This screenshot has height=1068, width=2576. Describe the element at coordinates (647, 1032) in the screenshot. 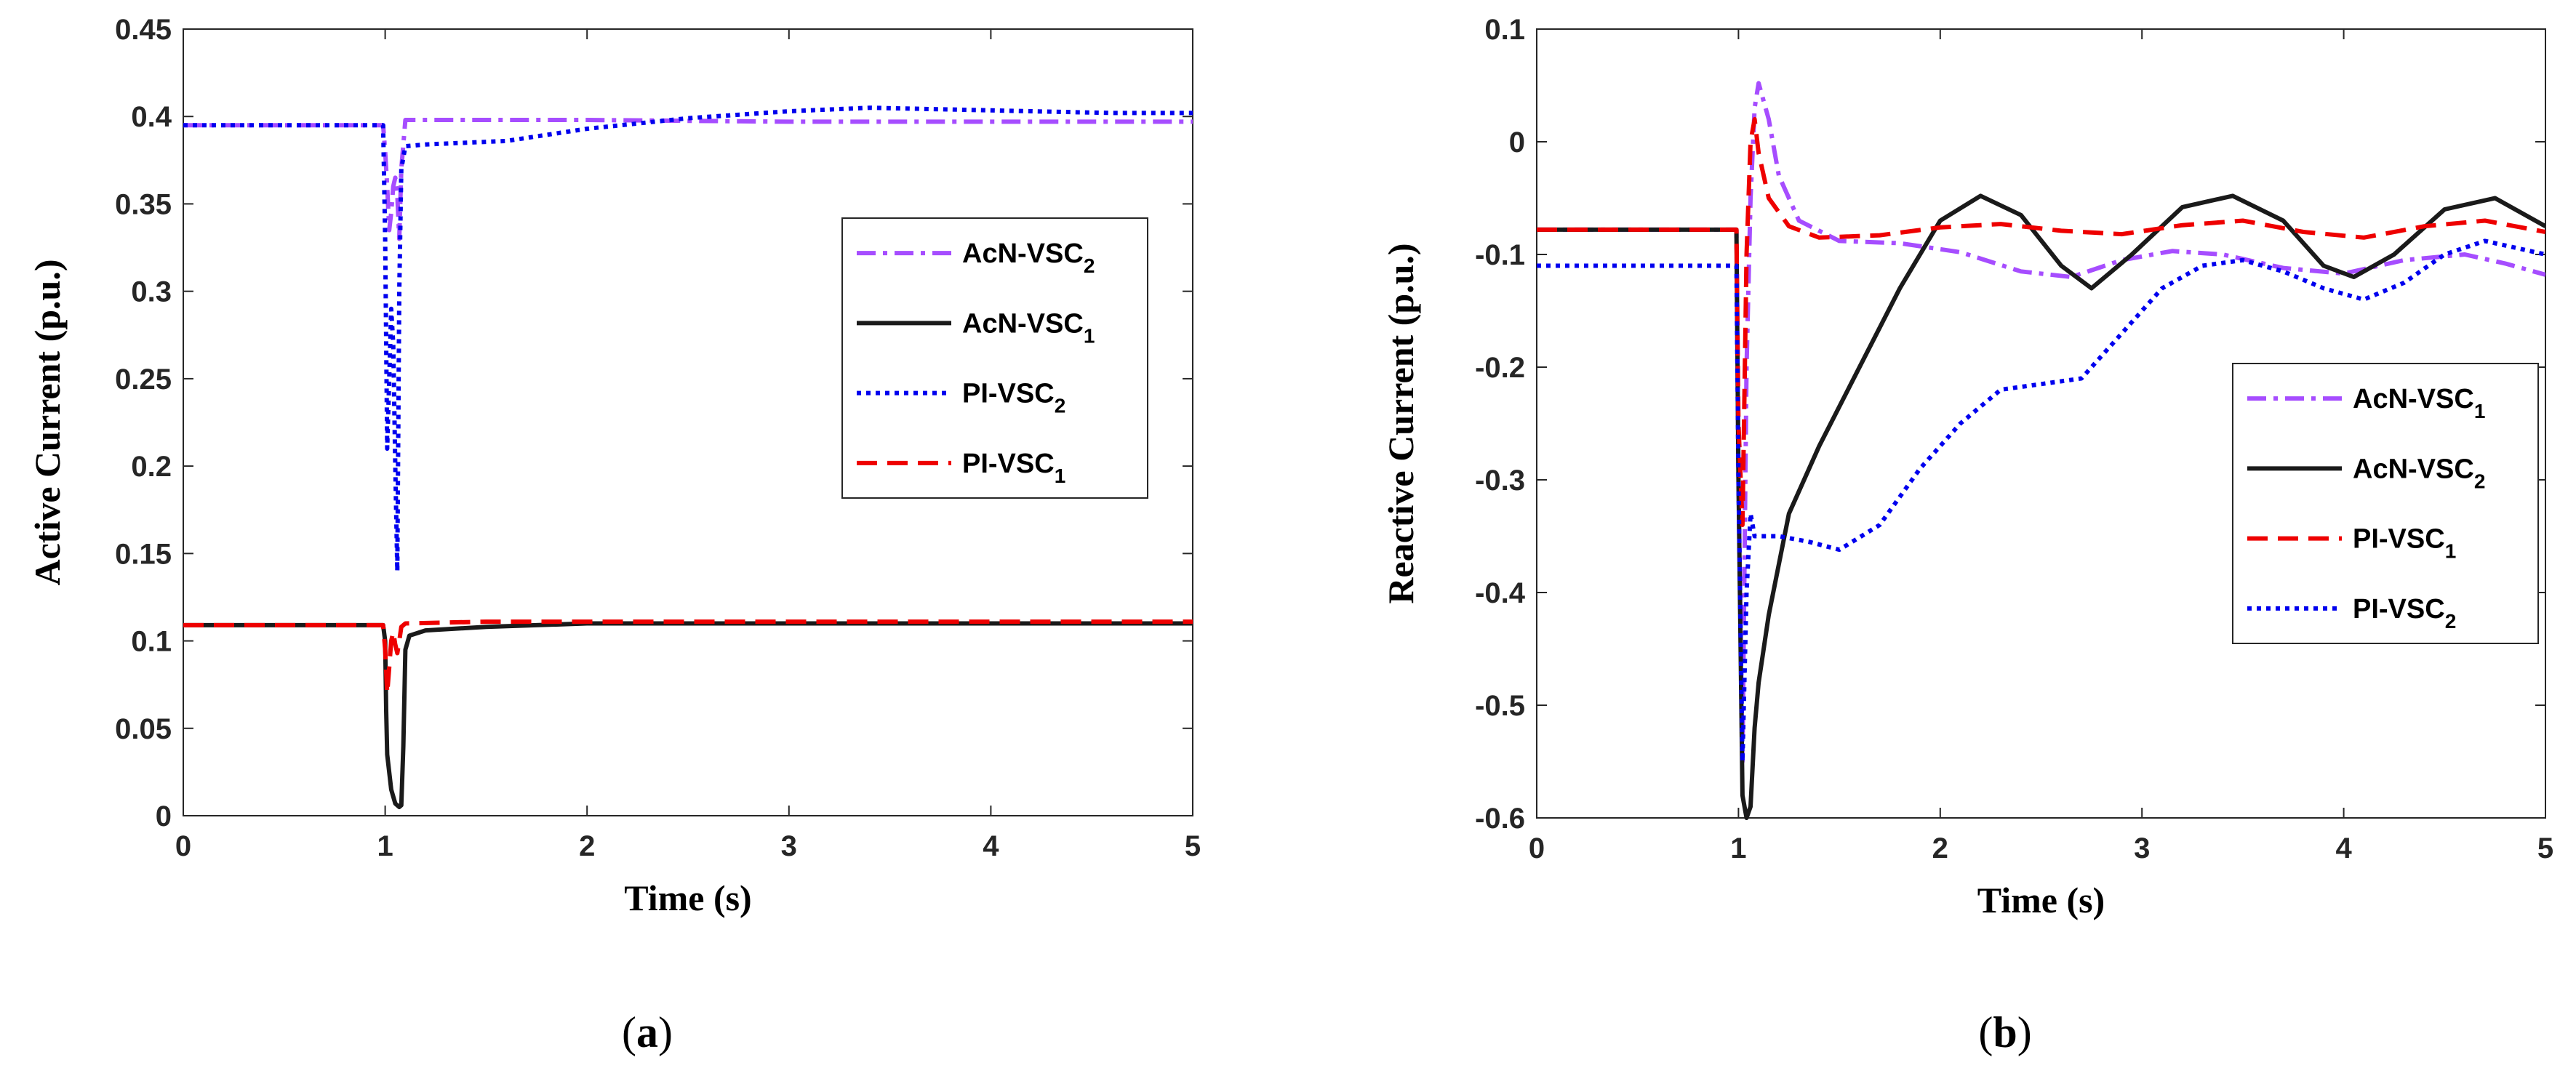

I see `caption-a: (a)` at that location.